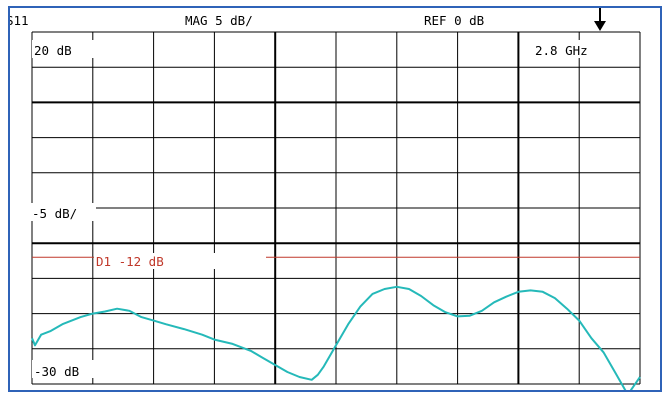  Describe the element at coordinates (561, 50) in the screenshot. I see `frequency-label: 2.8 GHz` at that location.